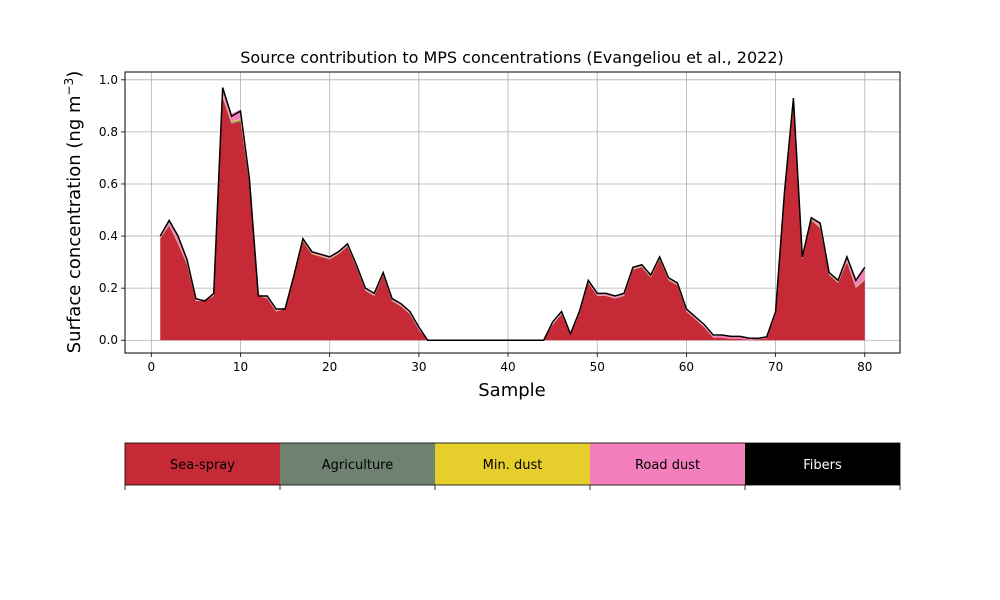 Image resolution: width=1000 pixels, height=600 pixels. What do you see at coordinates (775, 367) in the screenshot?
I see `x-tick-label: 70` at bounding box center [775, 367].